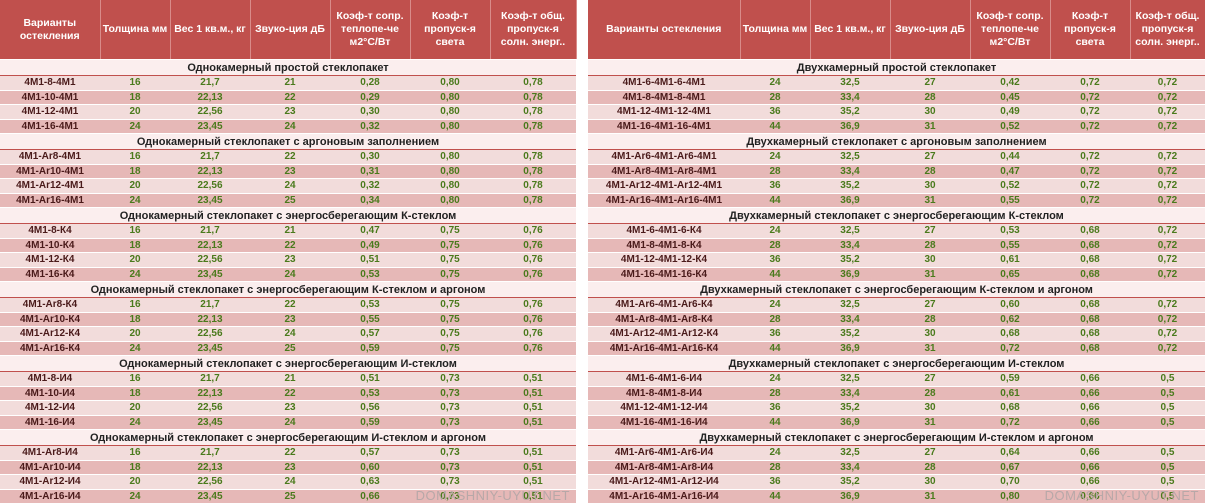 Image resolution: width=1205 pixels, height=504 pixels. Describe the element at coordinates (896, 171) in the screenshot. I see `data-row: 4М1-Ar8-4М1-Ar8-4М1 28 33,4 28 0,47 0,72 0,72` at that location.